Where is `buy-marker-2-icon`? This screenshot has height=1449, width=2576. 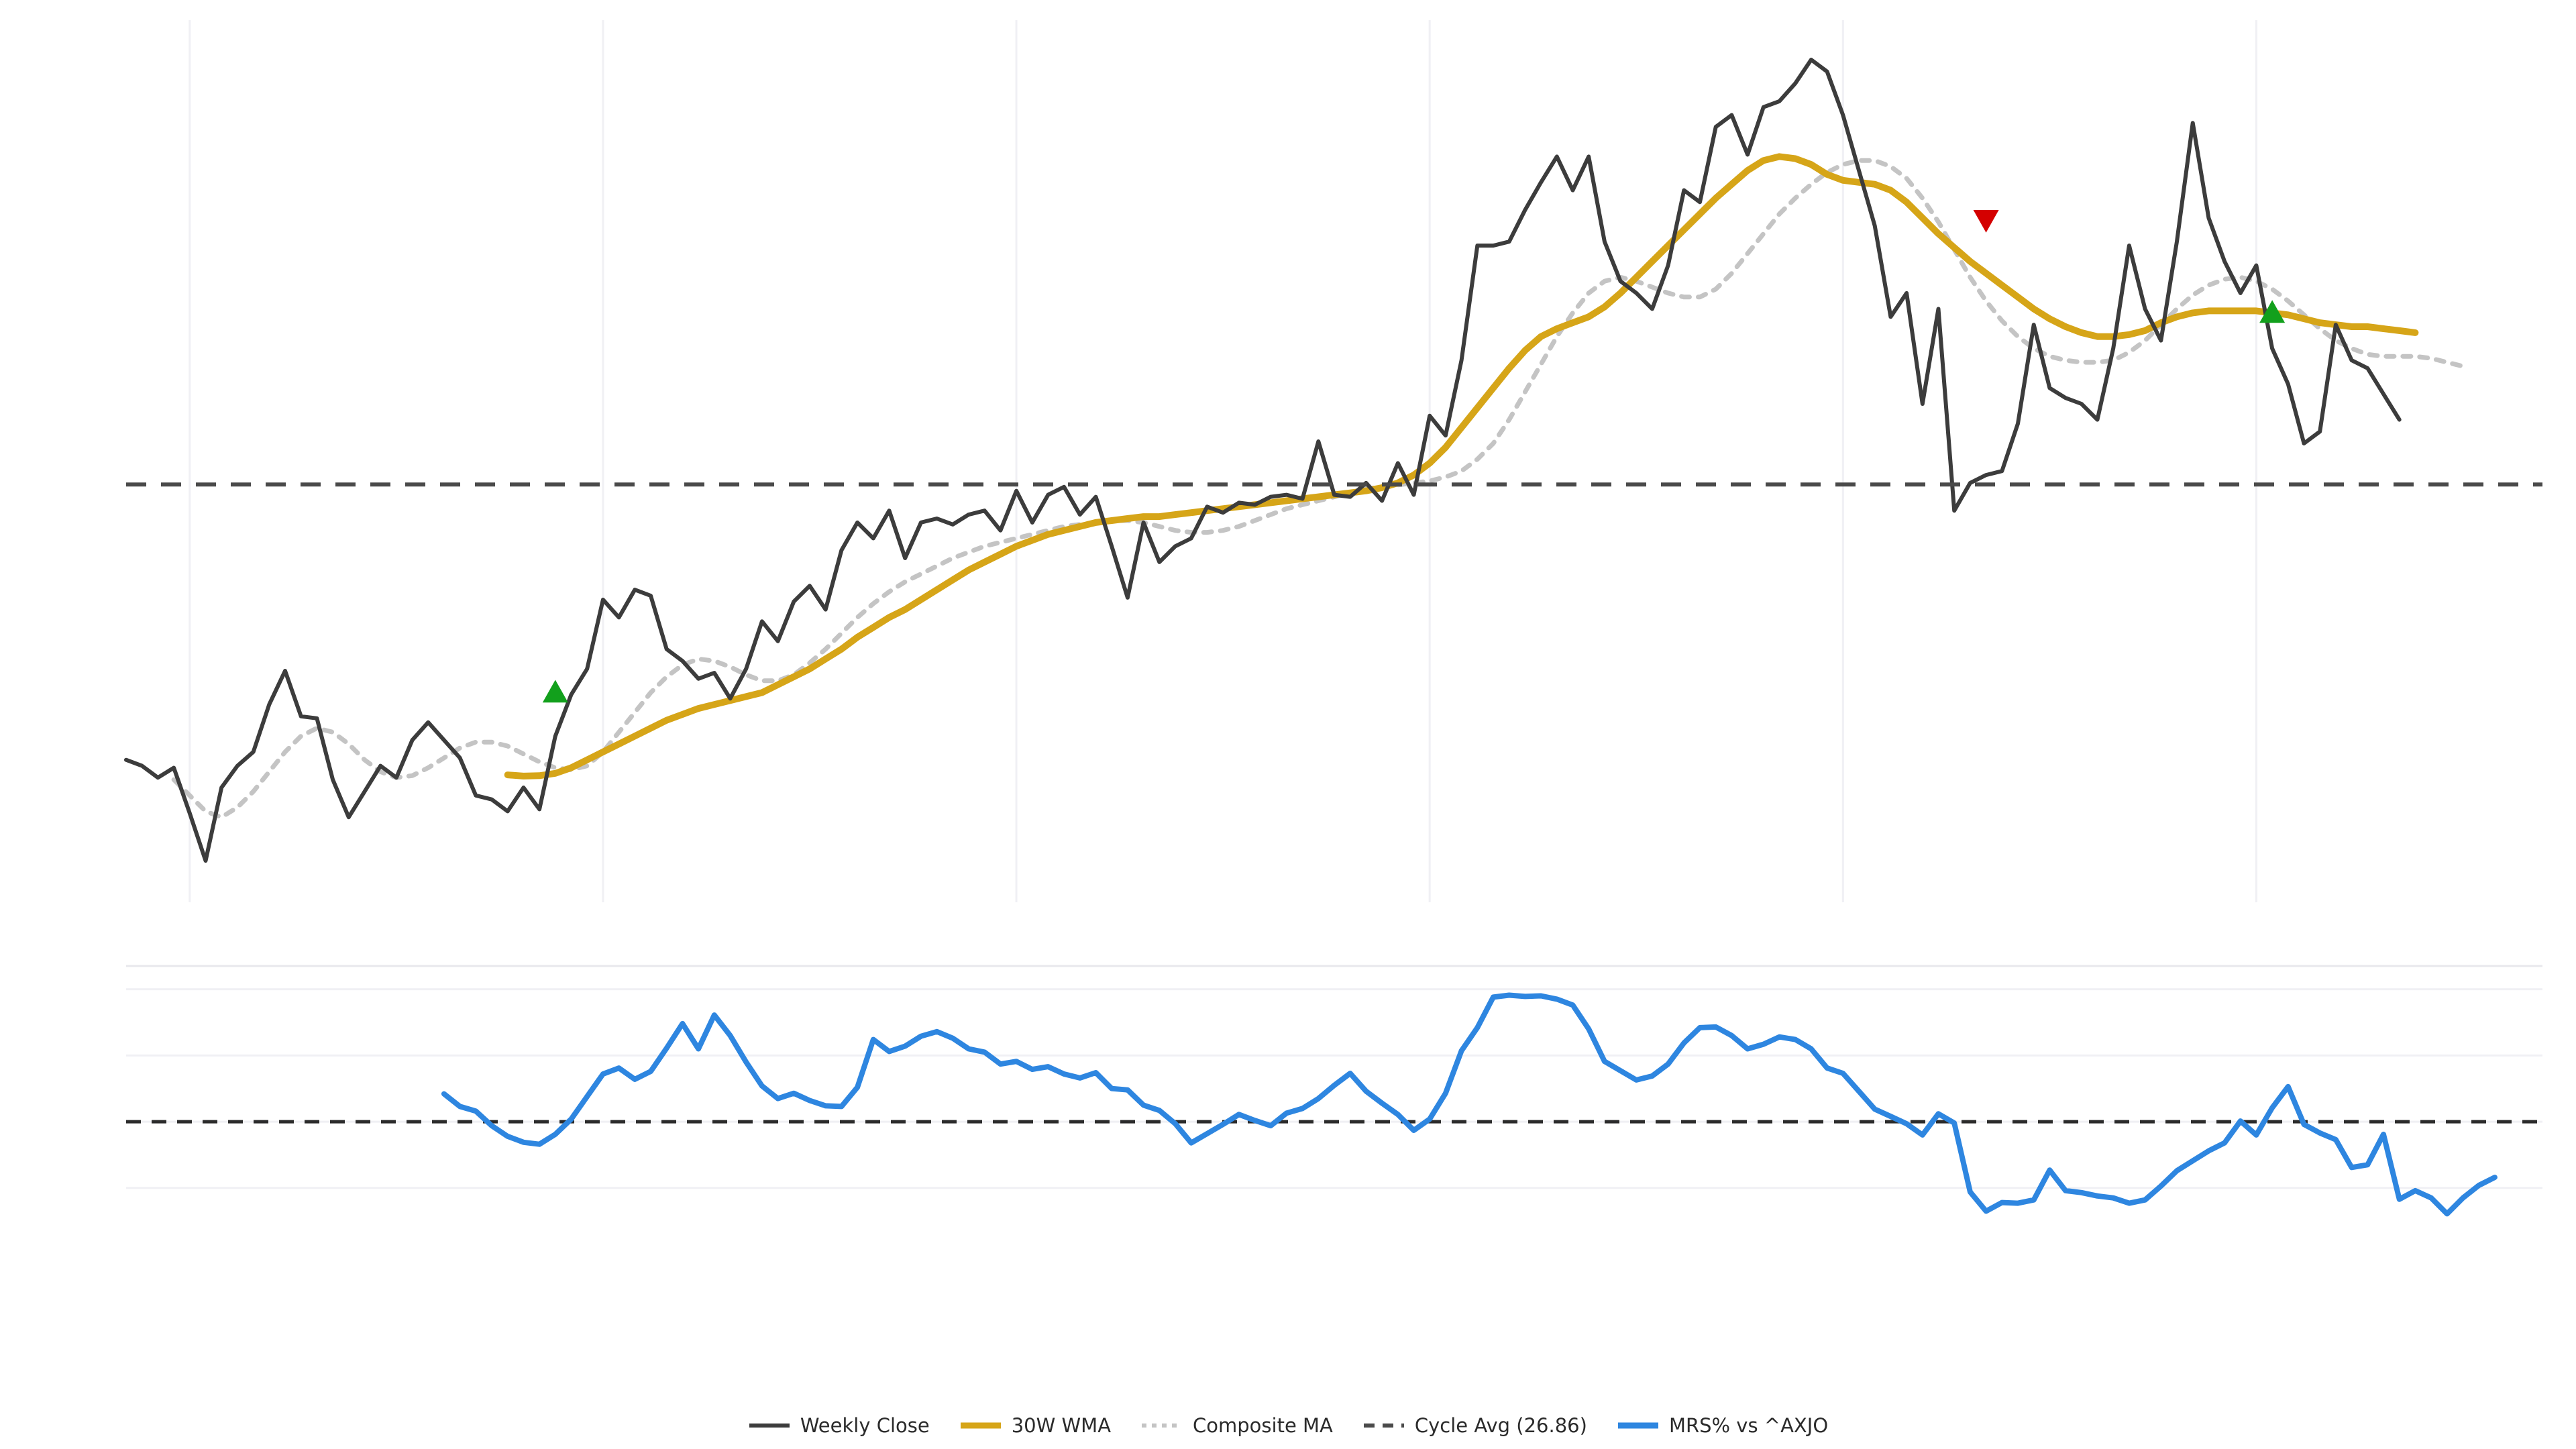 buy-marker-2-icon is located at coordinates (2272, 311).